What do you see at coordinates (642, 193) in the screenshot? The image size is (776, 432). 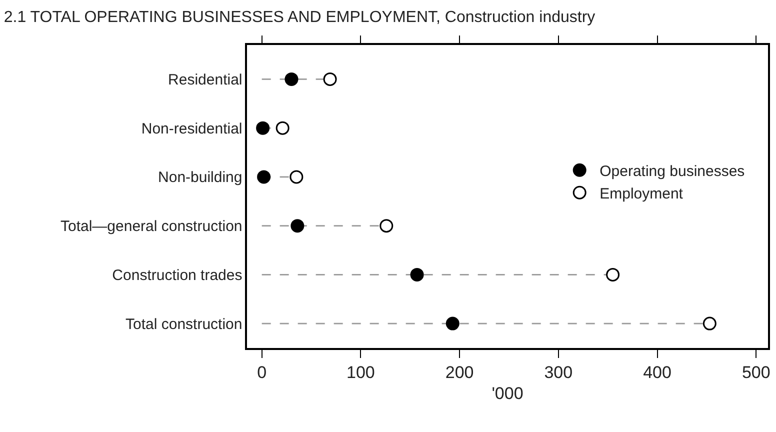 I see `legend-label: Employment` at bounding box center [642, 193].